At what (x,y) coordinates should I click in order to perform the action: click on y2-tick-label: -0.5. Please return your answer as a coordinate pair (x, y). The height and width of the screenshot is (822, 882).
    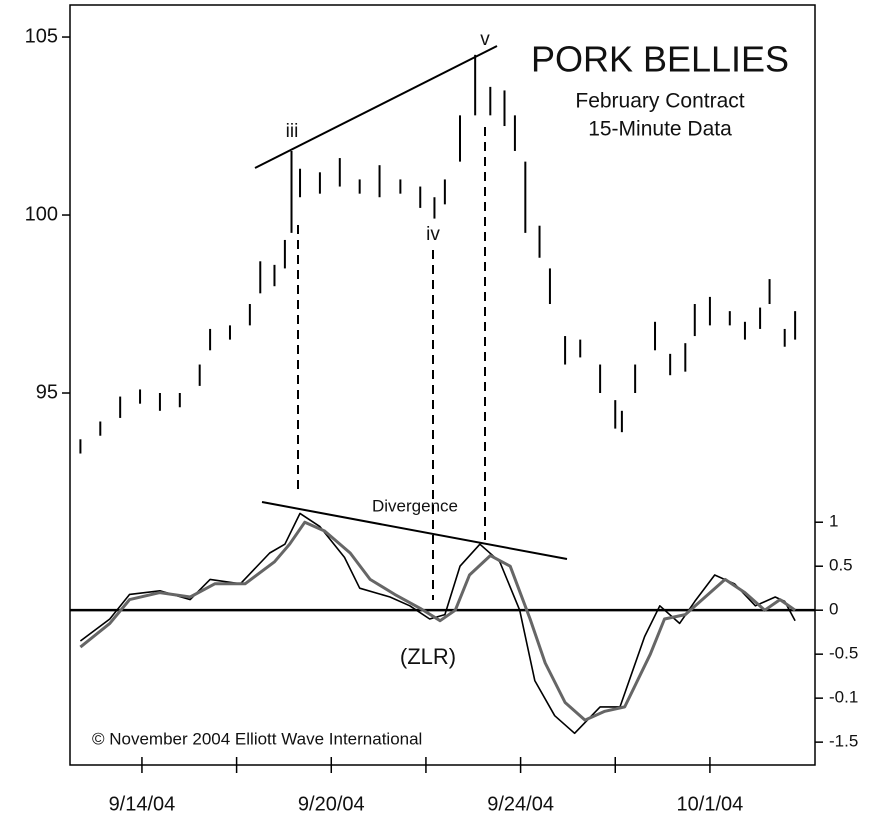
    Looking at the image, I should click on (843, 653).